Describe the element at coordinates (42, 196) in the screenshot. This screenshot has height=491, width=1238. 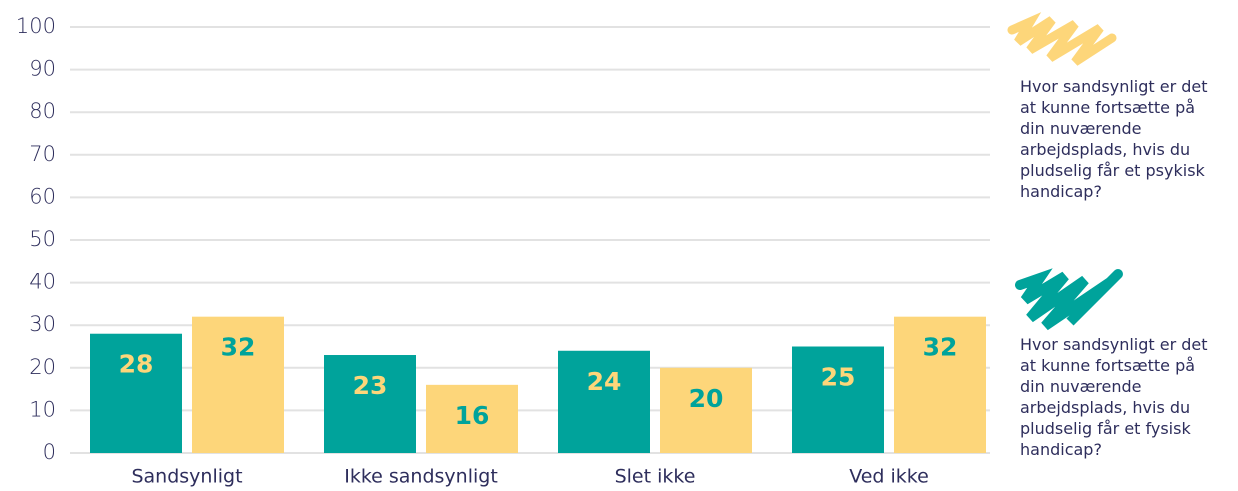
I see `y-tick-label: 60` at that location.